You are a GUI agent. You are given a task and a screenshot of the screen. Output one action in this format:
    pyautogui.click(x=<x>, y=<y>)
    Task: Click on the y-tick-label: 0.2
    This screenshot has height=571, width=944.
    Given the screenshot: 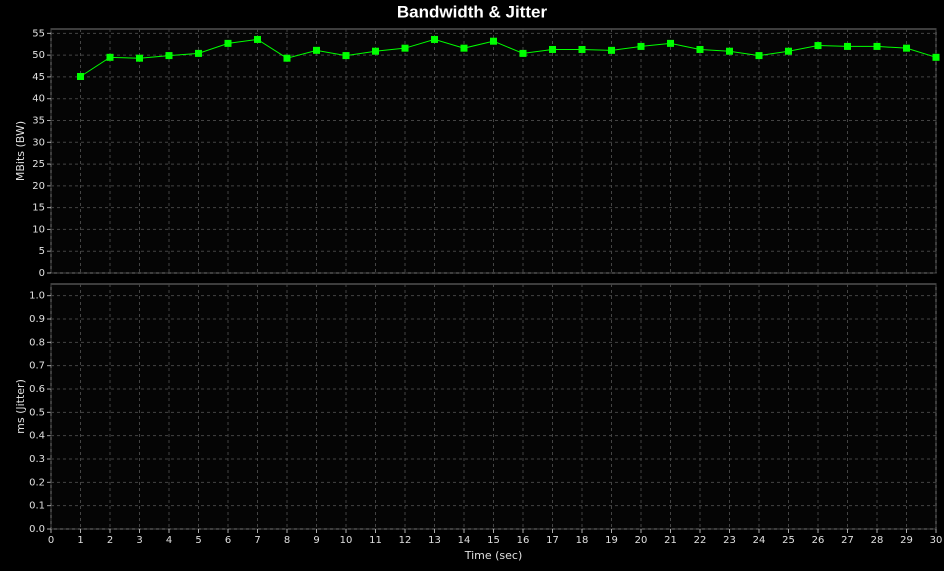 What is the action you would take?
    pyautogui.click(x=37, y=482)
    